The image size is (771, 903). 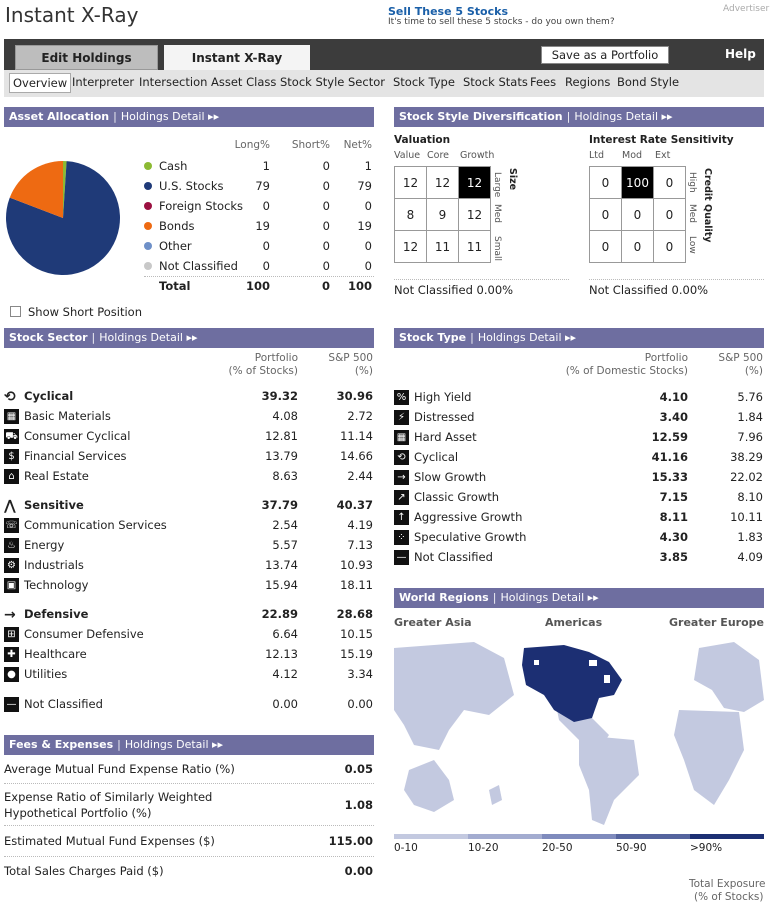 What do you see at coordinates (40, 83) in the screenshot?
I see `subnav-overview: Overview` at bounding box center [40, 83].